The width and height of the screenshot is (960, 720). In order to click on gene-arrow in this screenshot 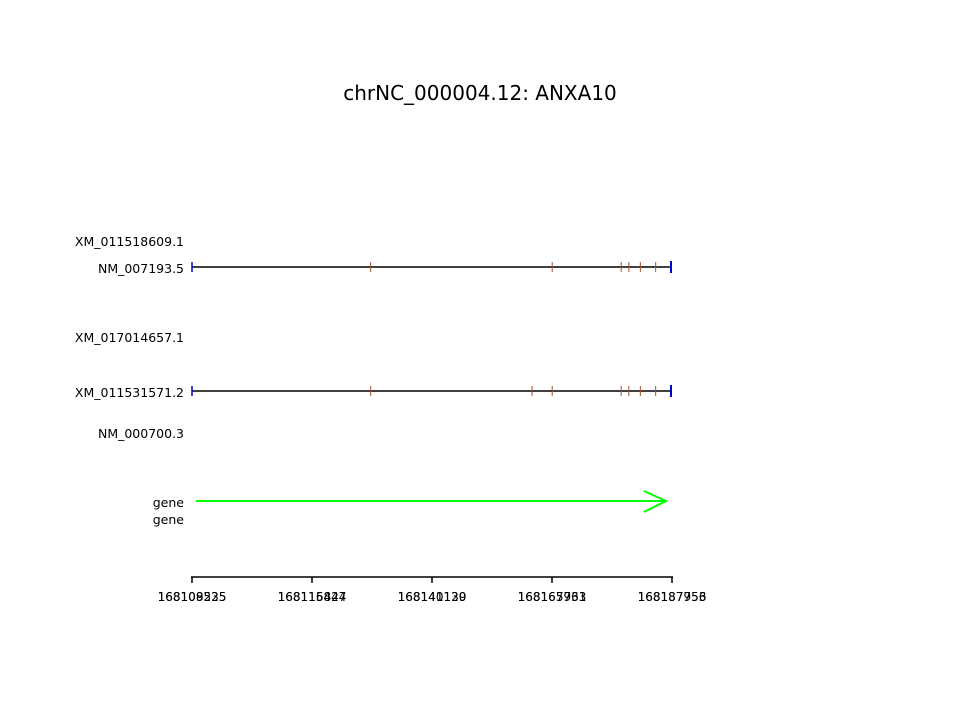, I will do `click(432, 501)`.